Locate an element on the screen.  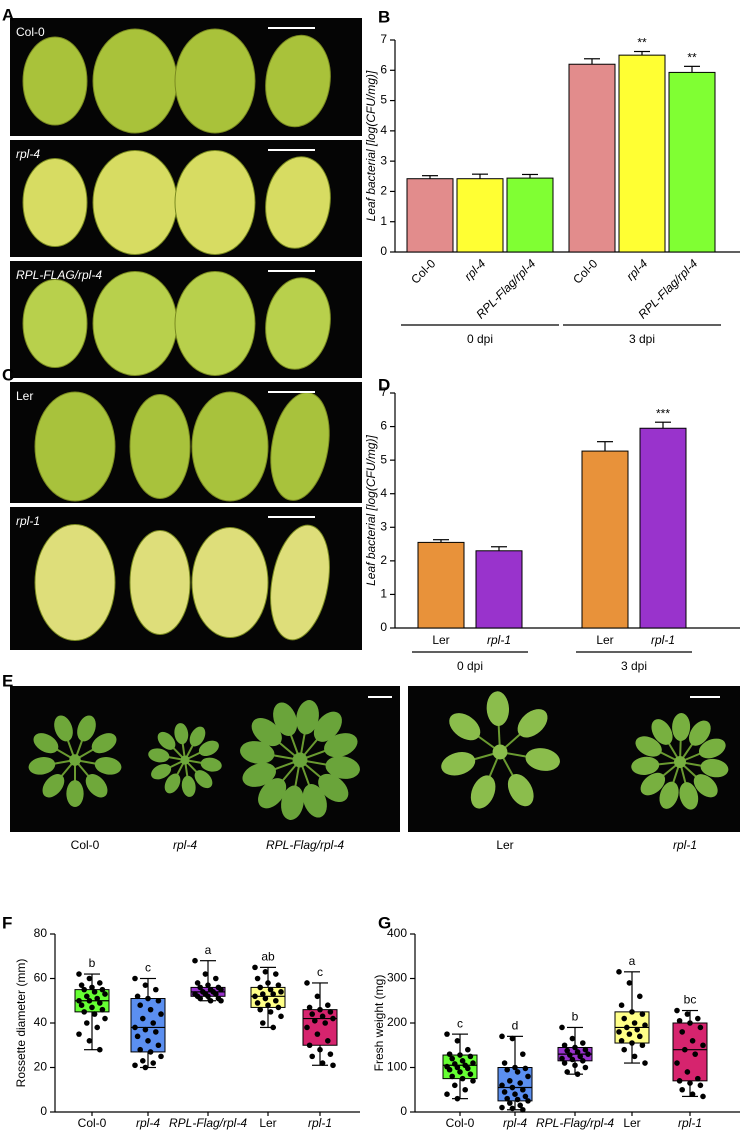
rosette-center is located at coordinates (300, 760).